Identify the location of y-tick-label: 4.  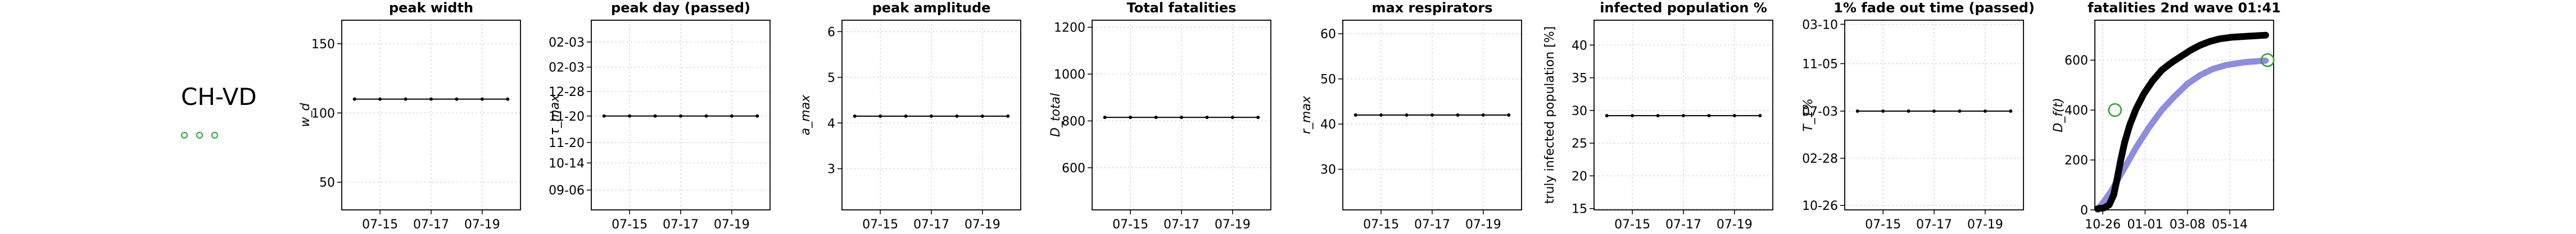
(831, 124).